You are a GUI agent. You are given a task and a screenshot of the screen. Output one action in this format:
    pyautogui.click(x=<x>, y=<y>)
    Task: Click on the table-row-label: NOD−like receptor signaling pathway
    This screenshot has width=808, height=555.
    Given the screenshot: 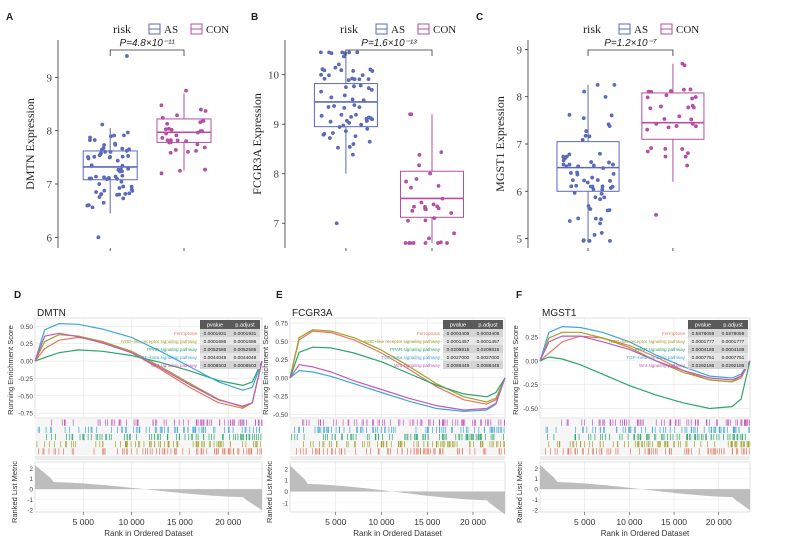 What is the action you would take?
    pyautogui.click(x=159, y=341)
    